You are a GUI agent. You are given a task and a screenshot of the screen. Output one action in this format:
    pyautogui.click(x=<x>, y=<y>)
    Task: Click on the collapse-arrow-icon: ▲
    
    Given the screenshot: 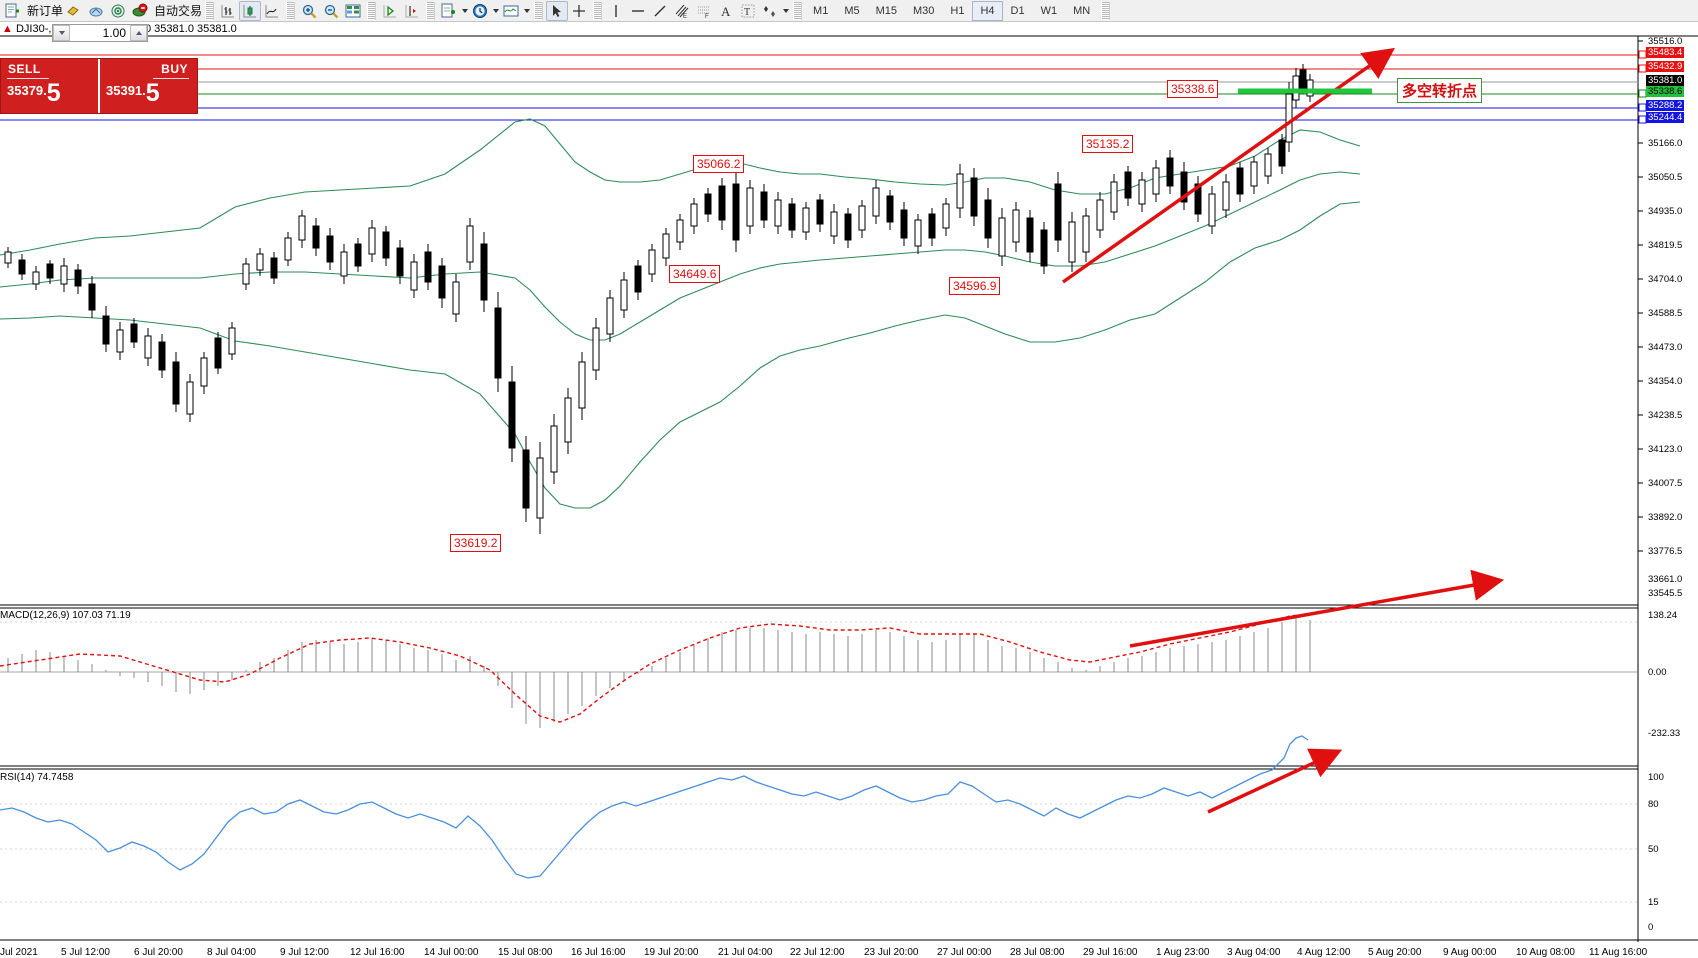 What is the action you would take?
    pyautogui.click(x=7, y=29)
    